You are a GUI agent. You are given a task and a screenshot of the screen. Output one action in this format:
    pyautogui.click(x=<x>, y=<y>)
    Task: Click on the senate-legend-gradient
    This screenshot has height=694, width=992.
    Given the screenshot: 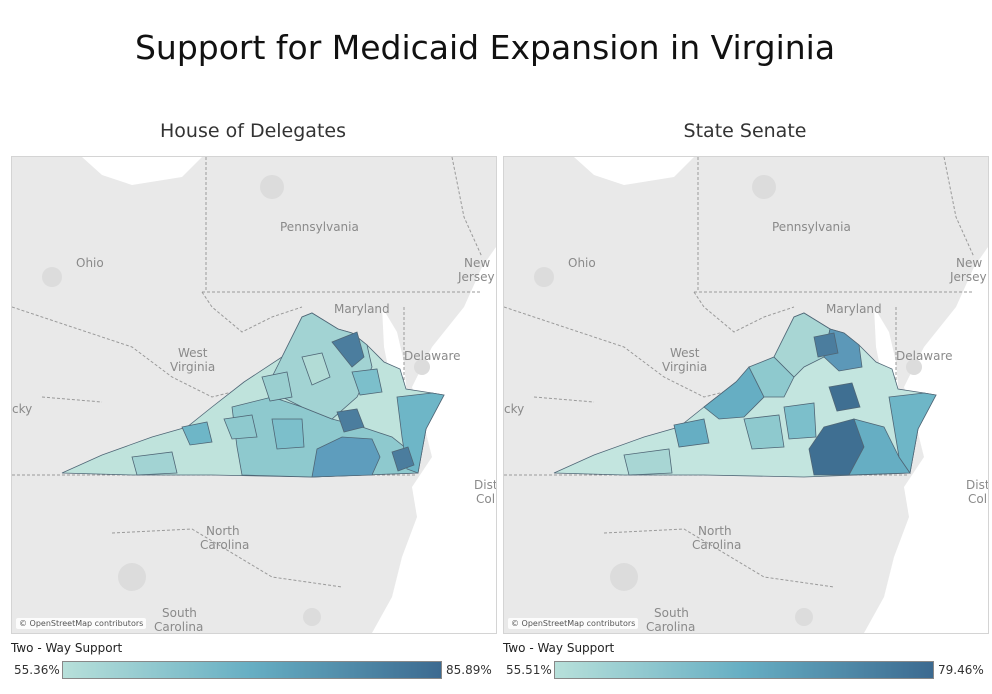 What is the action you would take?
    pyautogui.click(x=744, y=670)
    